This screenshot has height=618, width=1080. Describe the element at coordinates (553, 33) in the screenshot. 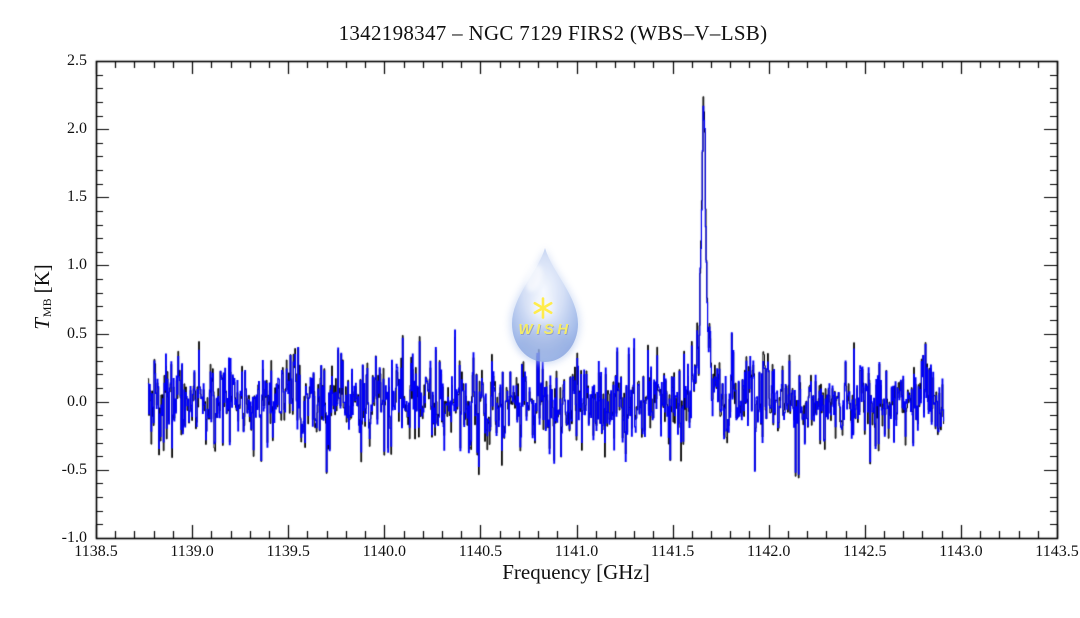

I see `plot-title: 1342198347 – NGC 7129 FIRS2 (WBS–V–LSB)` at that location.